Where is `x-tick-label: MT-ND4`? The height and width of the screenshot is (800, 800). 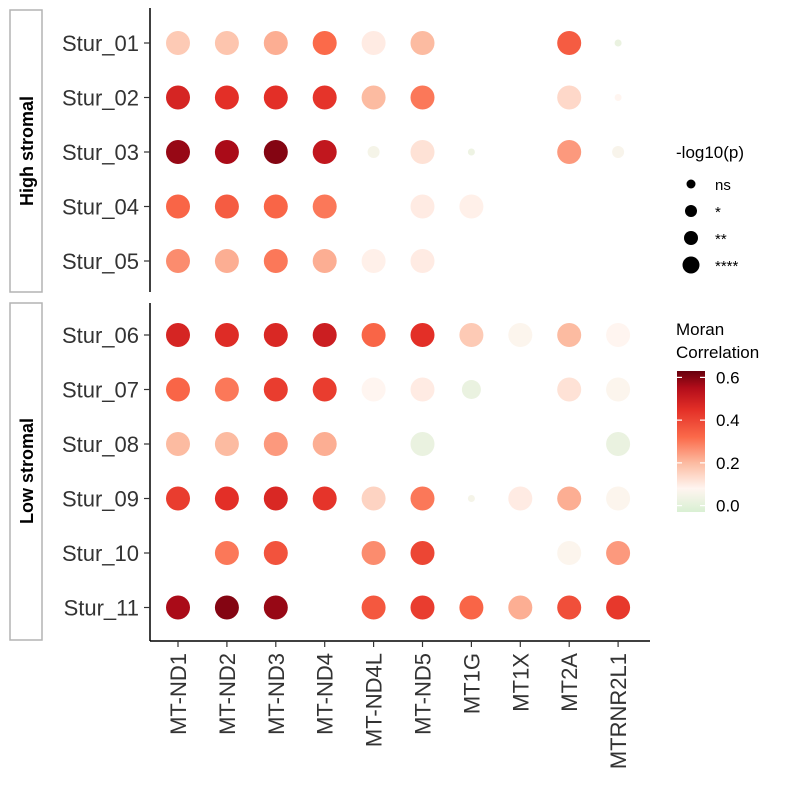 x-tick-label: MT-ND4 is located at coordinates (325, 694).